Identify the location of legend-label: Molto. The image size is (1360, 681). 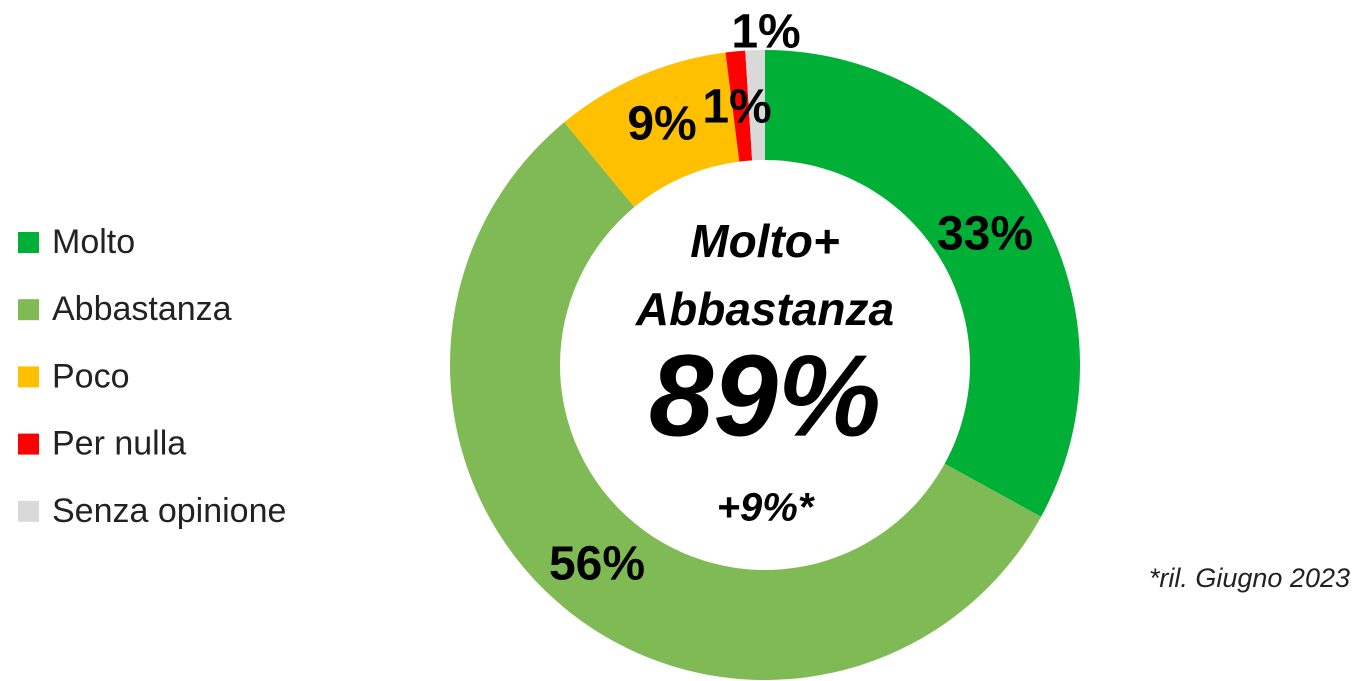
(93, 242).